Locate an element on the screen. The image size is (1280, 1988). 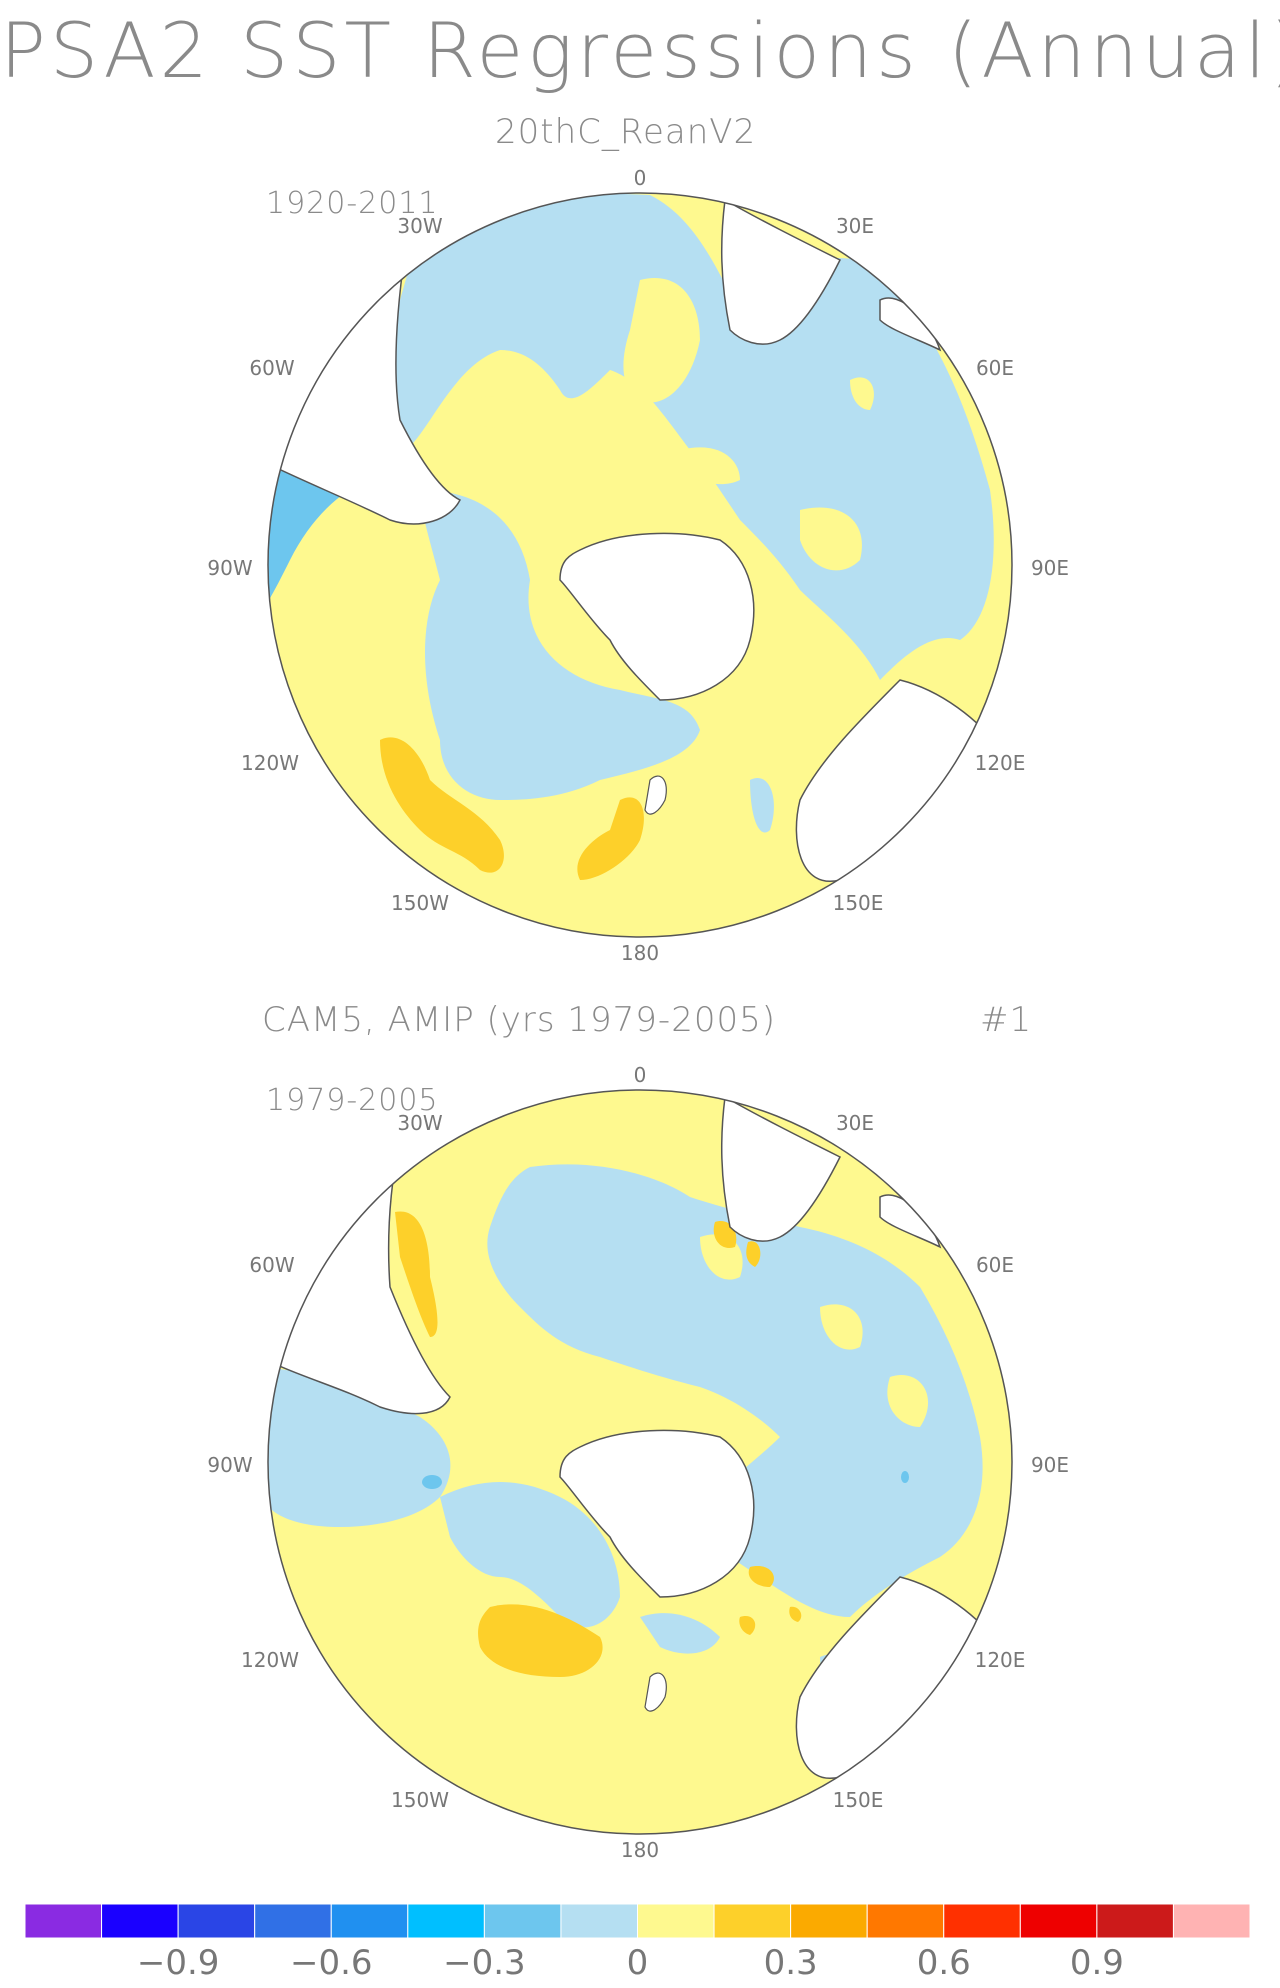
colorbar-tick-label: −0.6 is located at coordinates (331, 1961).